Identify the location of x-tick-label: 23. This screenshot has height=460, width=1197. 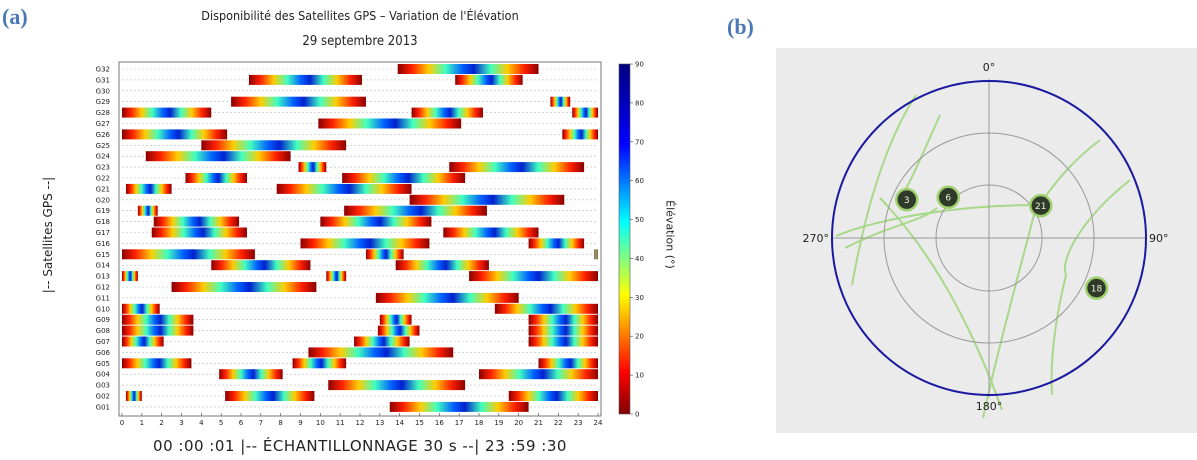
(578, 423).